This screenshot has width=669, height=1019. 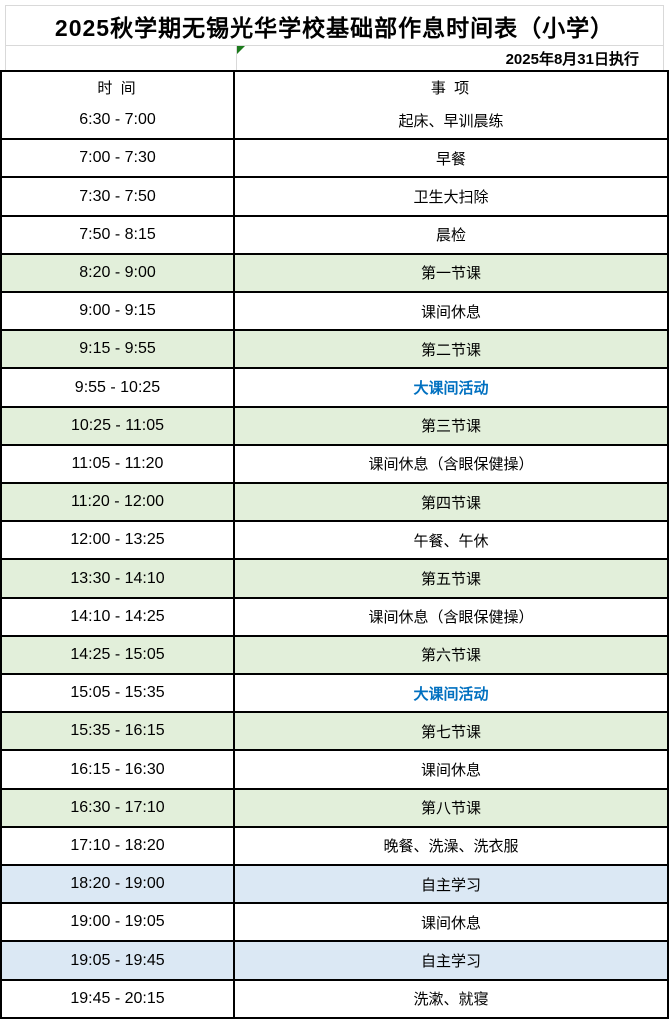 What do you see at coordinates (450, 274) in the screenshot?
I see `event-cell: 第一节课` at bounding box center [450, 274].